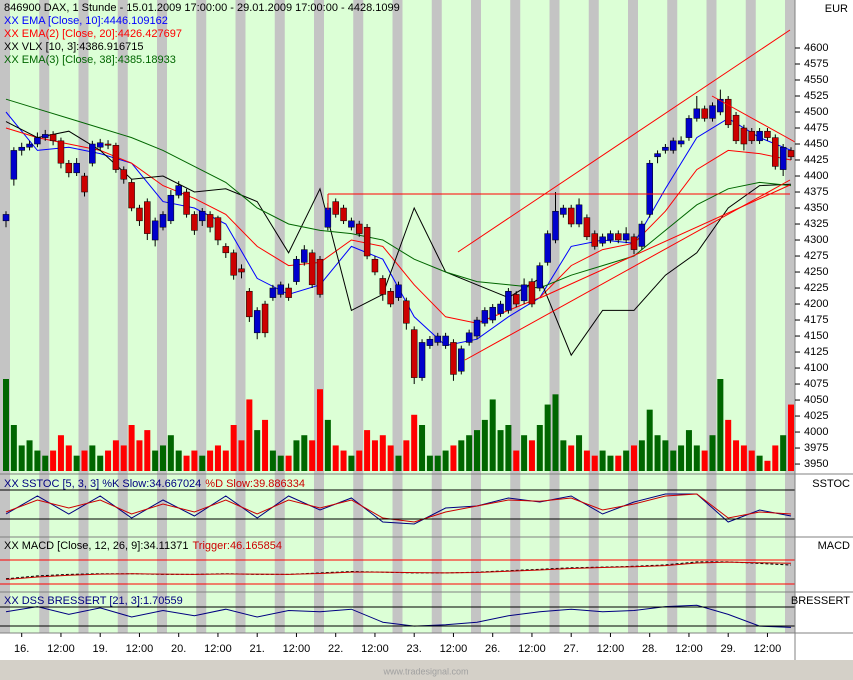  Describe the element at coordinates (816, 112) in the screenshot. I see `y-tick-label: 4500` at that location.